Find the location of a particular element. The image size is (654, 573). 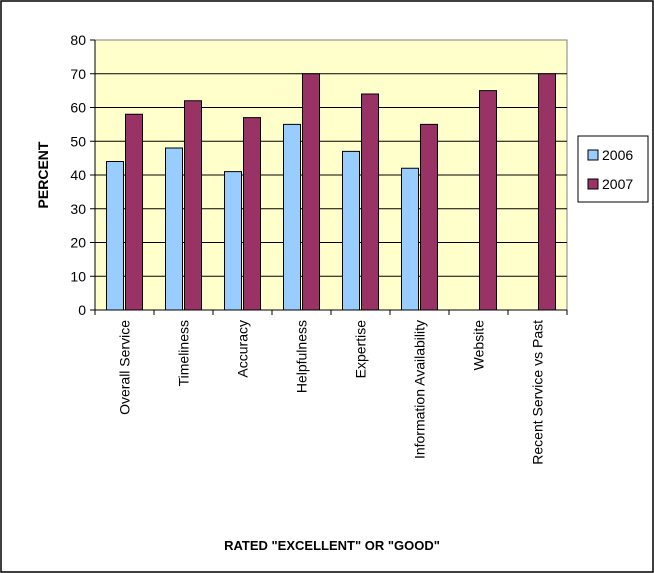

x-tick-label: Website is located at coordinates (479, 345).